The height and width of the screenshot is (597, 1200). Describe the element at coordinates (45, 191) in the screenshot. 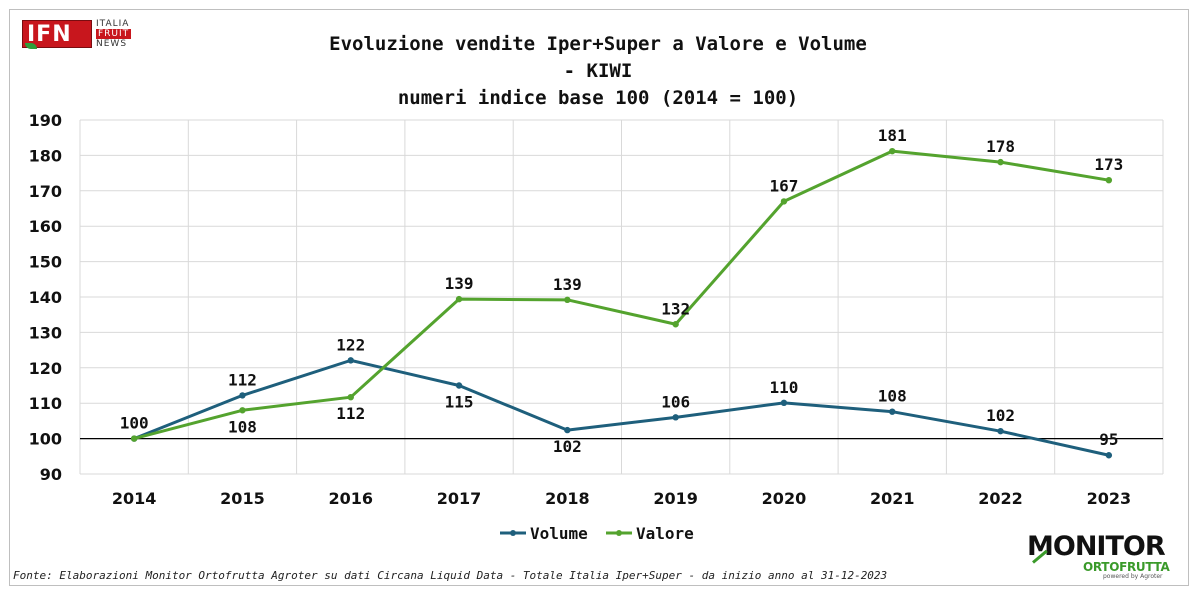

I see `y-tick-label: 170` at that location.